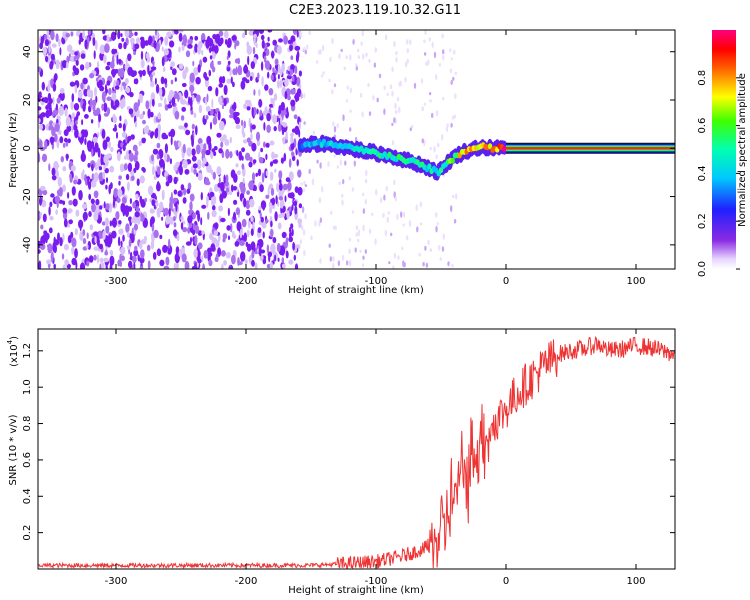 The height and width of the screenshot is (600, 750). Describe the element at coordinates (27, 100) in the screenshot. I see `spectrogram-y-tick-label: 20` at that location.